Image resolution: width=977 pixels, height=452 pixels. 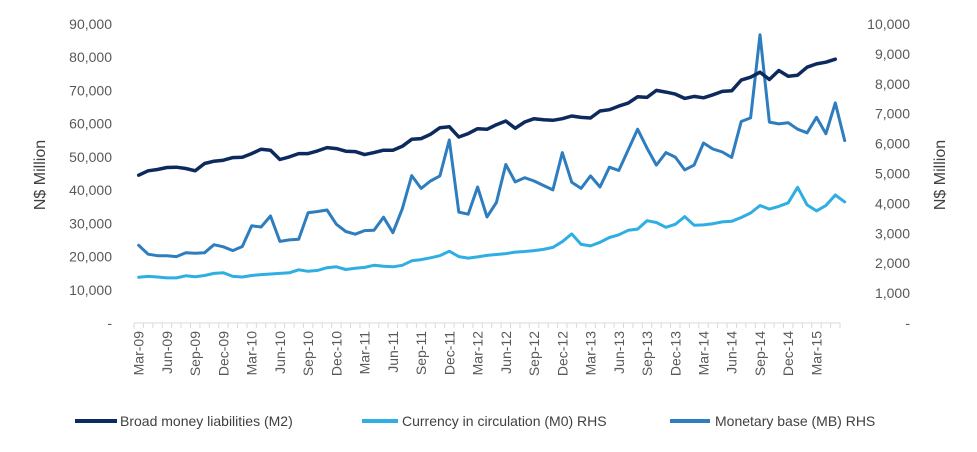 I want to click on x-tick-label: Mar-13, so click(x=591, y=353).